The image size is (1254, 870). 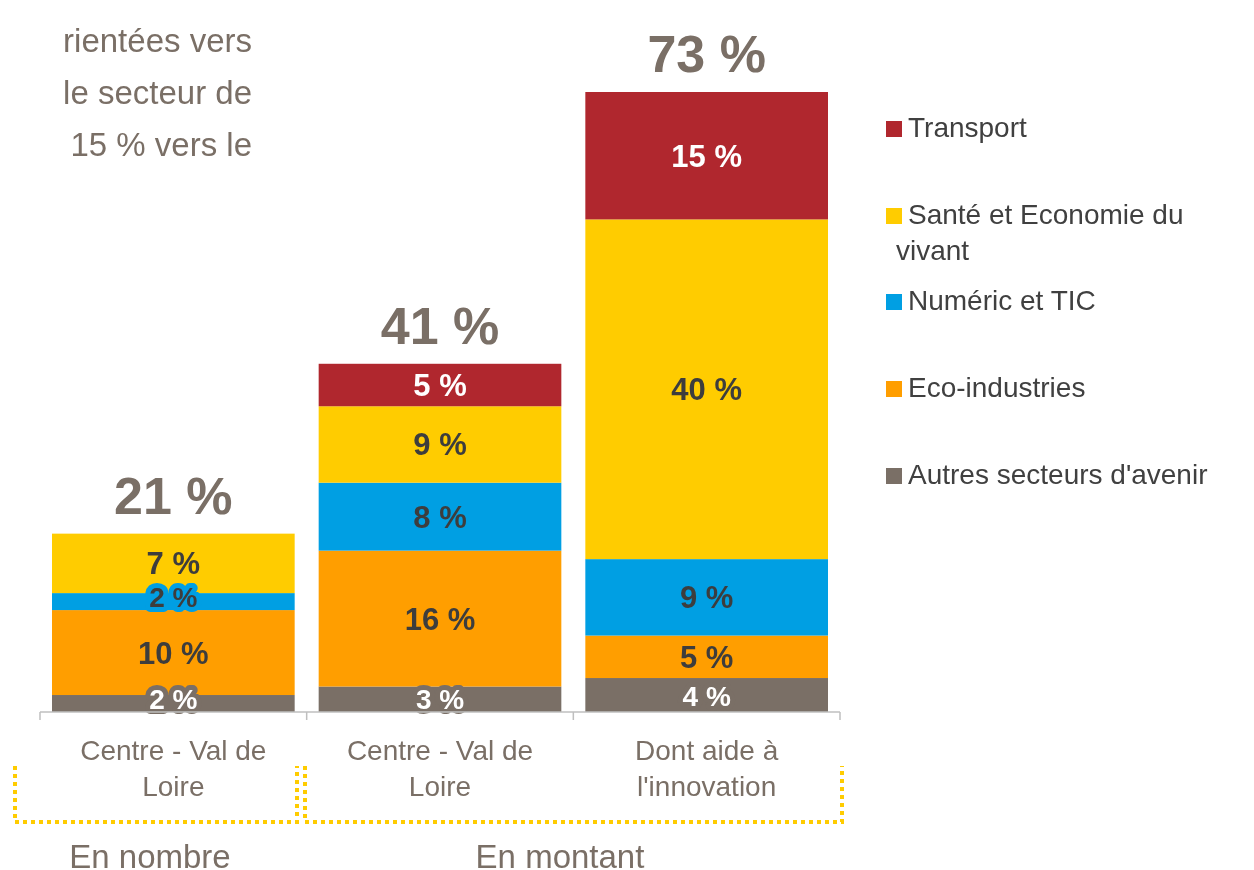 What do you see at coordinates (706, 697) in the screenshot?
I see `data-label: 4 %` at bounding box center [706, 697].